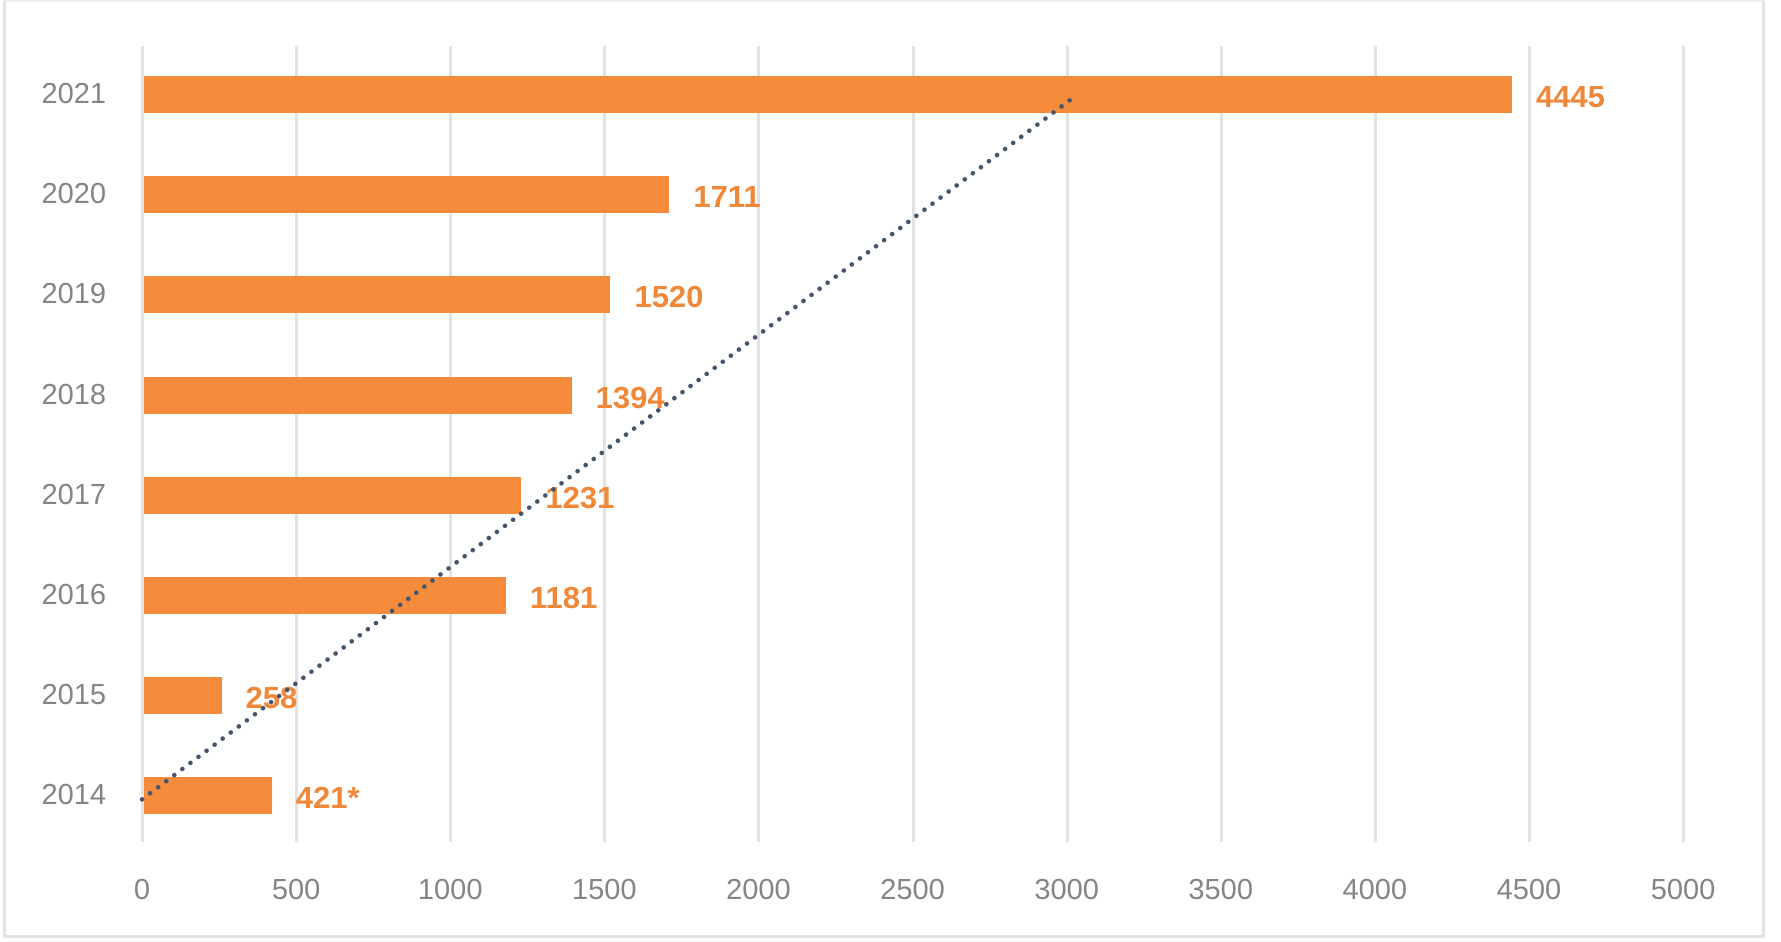  Describe the element at coordinates (604, 890) in the screenshot. I see `x-tick-label: 1500` at that location.